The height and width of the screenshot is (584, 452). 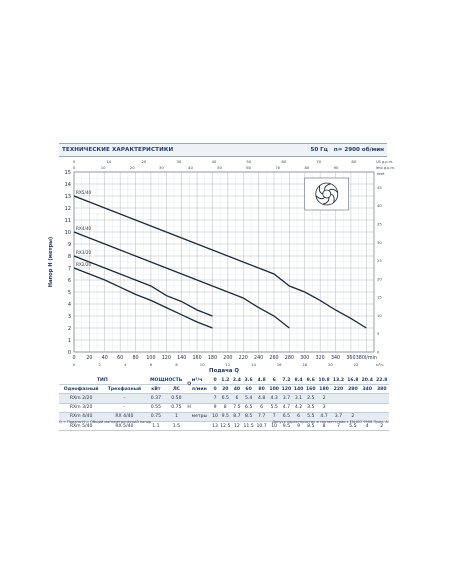 What do you see at coordinates (367, 426) in the screenshot?
I see `head-value: 4` at bounding box center [367, 426].